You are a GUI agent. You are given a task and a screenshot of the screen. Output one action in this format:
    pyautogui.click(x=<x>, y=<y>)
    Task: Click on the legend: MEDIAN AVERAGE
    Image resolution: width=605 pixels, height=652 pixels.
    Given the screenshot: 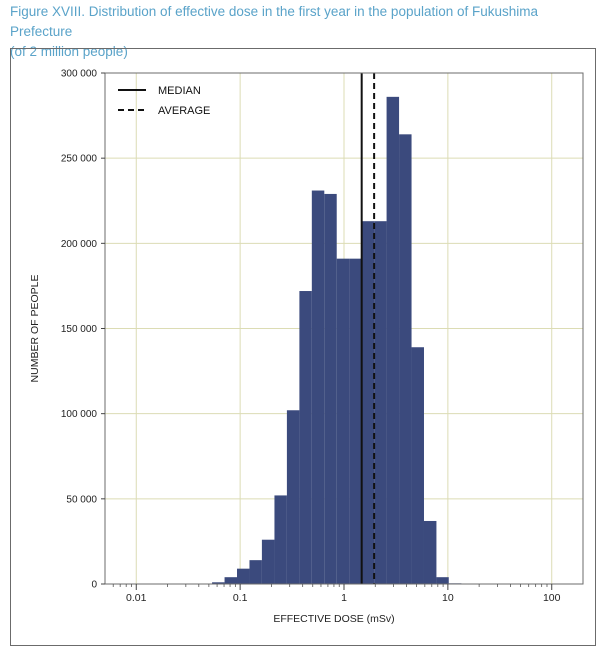 What is the action you would take?
    pyautogui.click(x=164, y=101)
    